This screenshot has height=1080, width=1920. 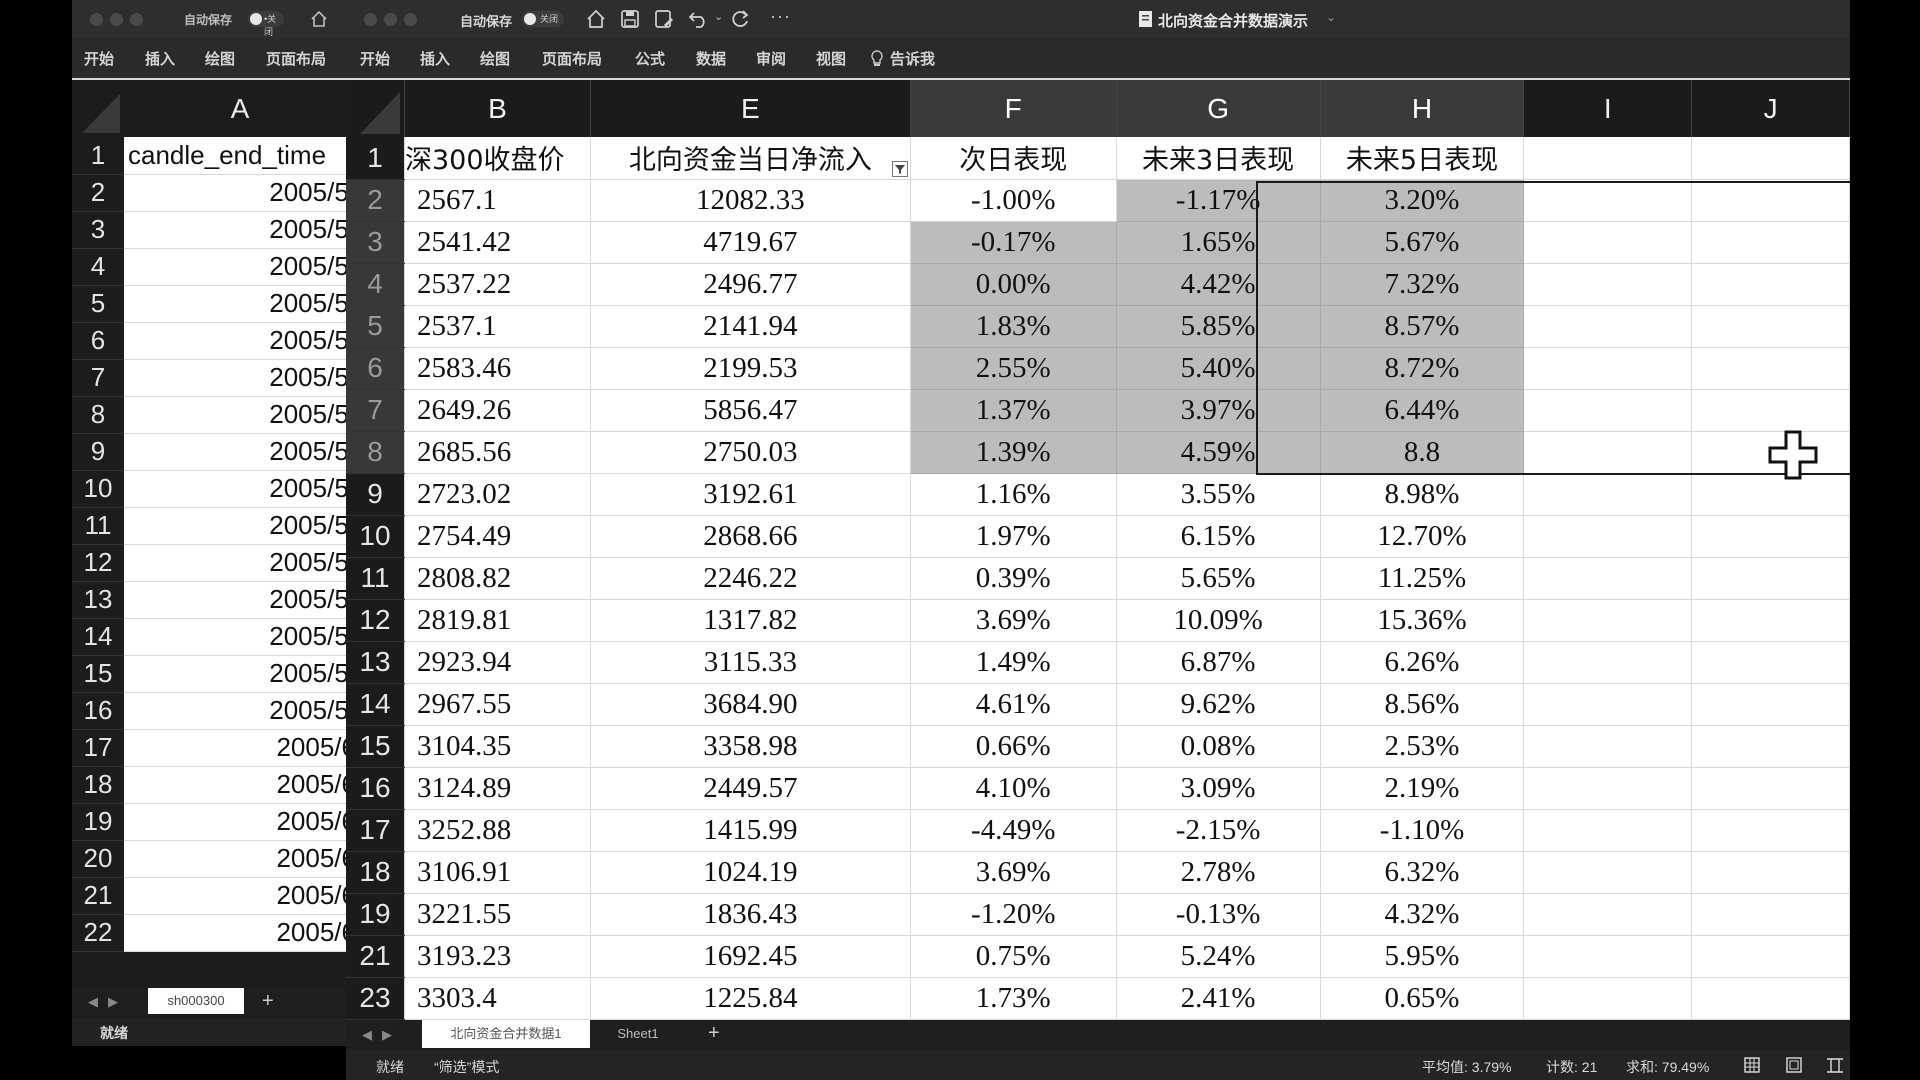 I want to click on cell-next-3-days: 2.78%, so click(x=1218, y=872).